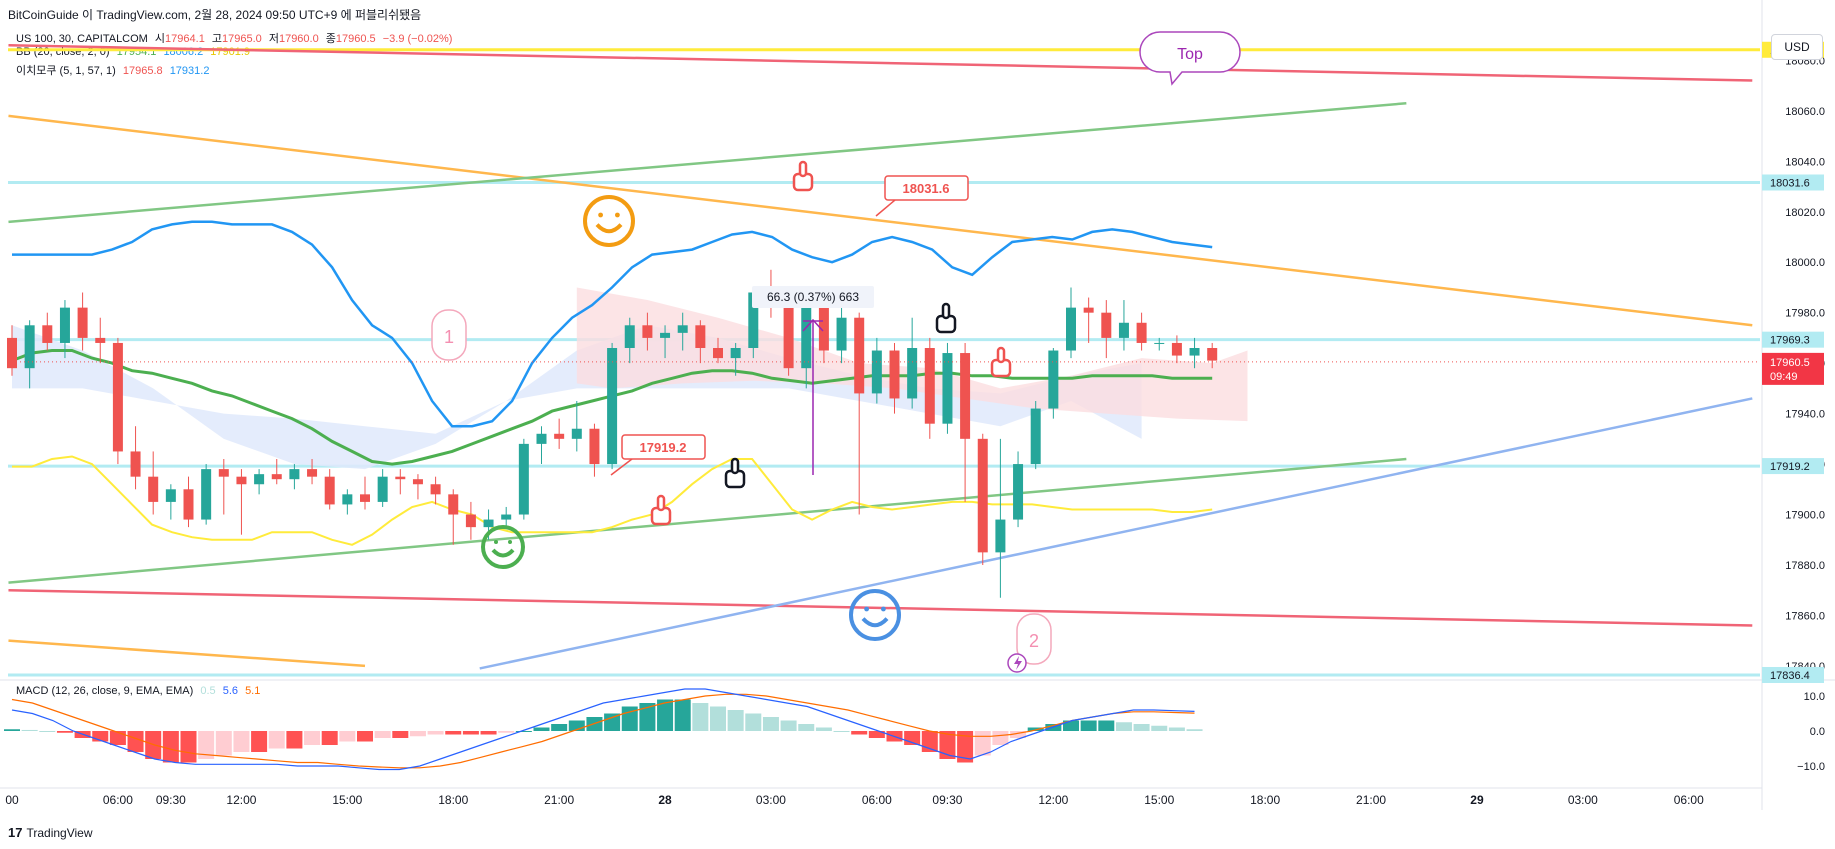 Image resolution: width=1835 pixels, height=849 pixels. Describe the element at coordinates (885, 208) in the screenshot. I see `price-callout-1-pointer` at that location.